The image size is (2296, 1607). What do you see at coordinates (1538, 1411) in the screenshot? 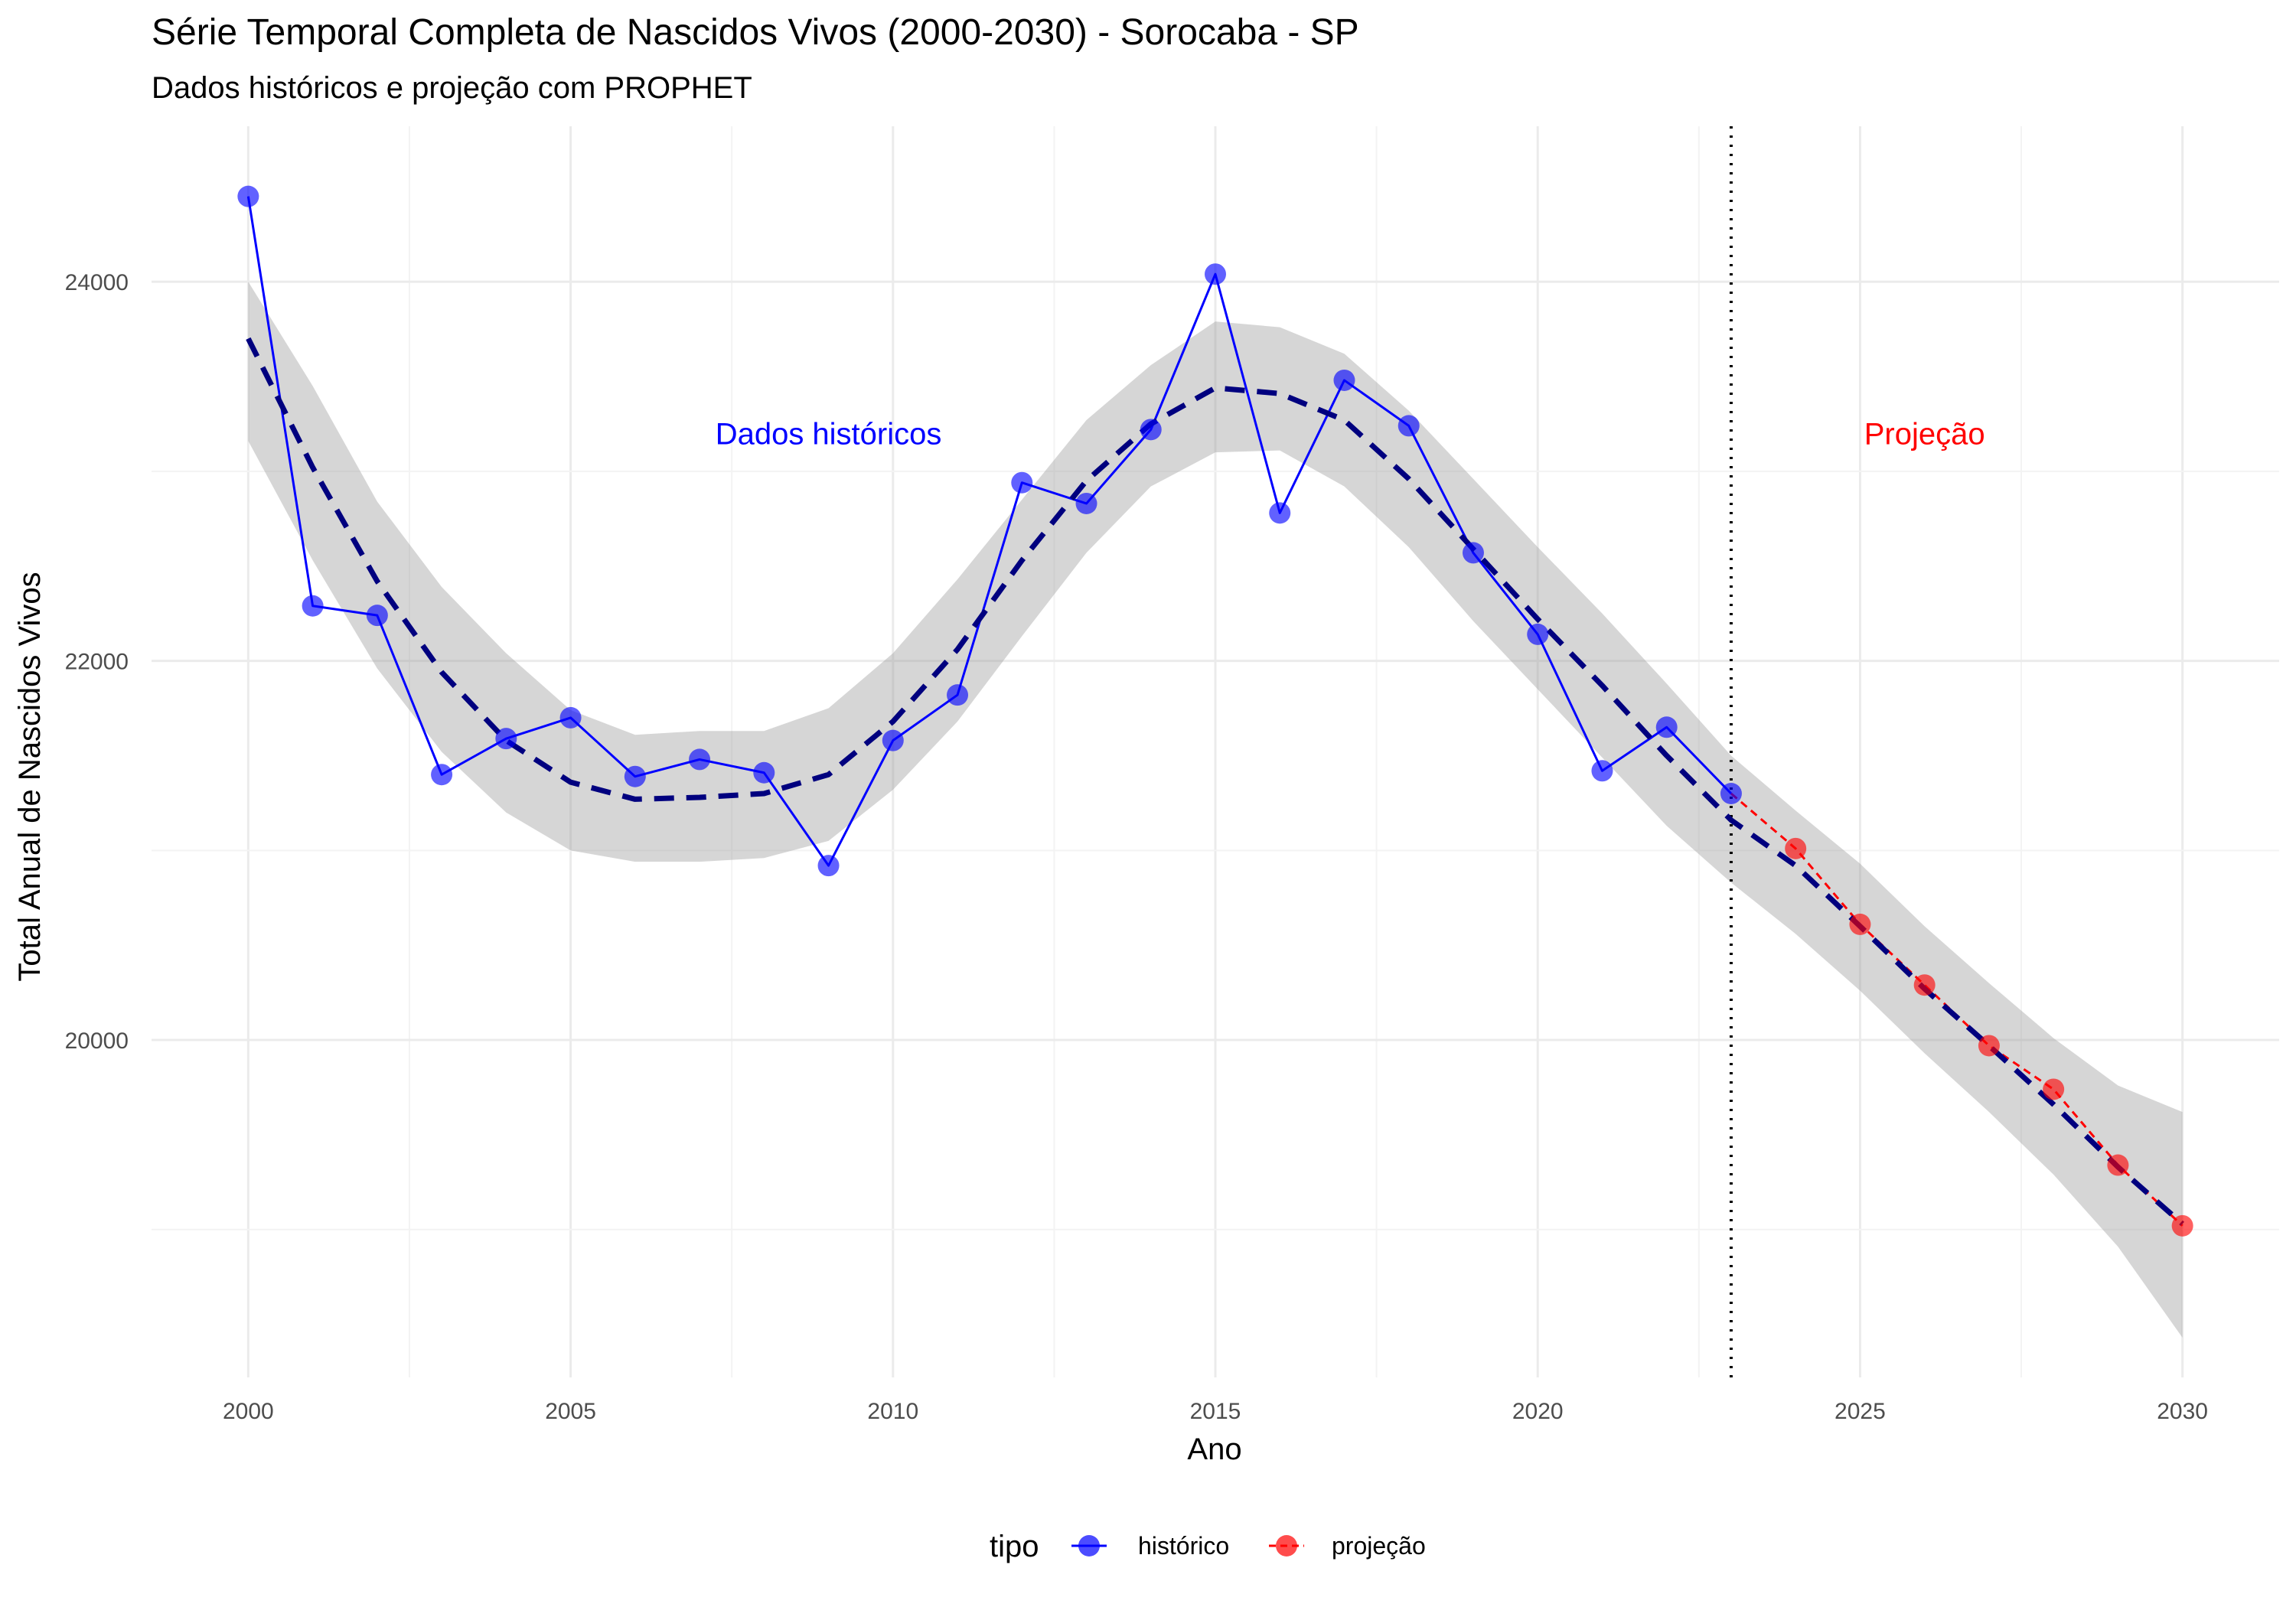
I see `x-tick-label: 2020` at bounding box center [1538, 1411].